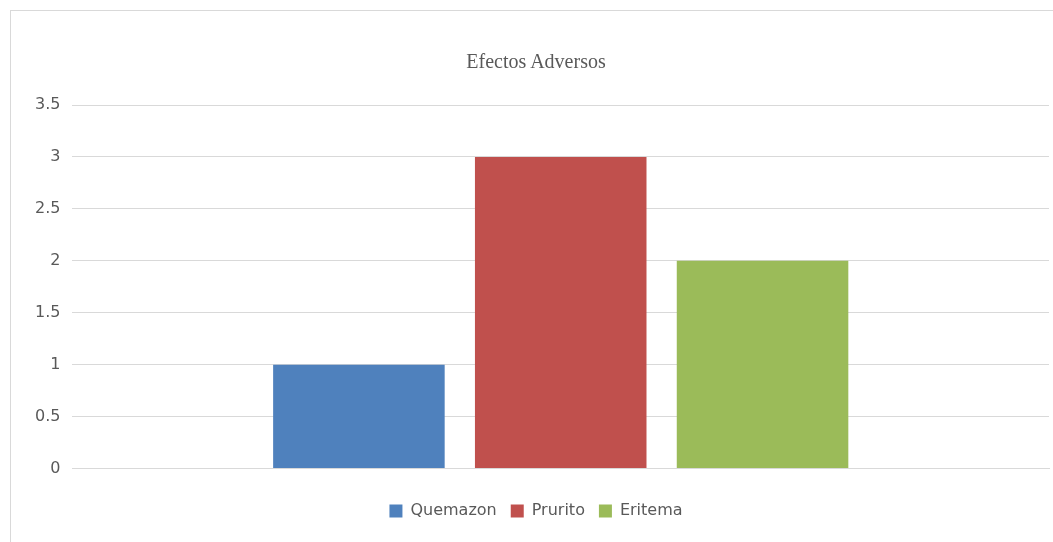 Image resolution: width=1053 pixels, height=542 pixels. What do you see at coordinates (47, 104) in the screenshot?
I see `y-tick-label: 3.5` at bounding box center [47, 104].